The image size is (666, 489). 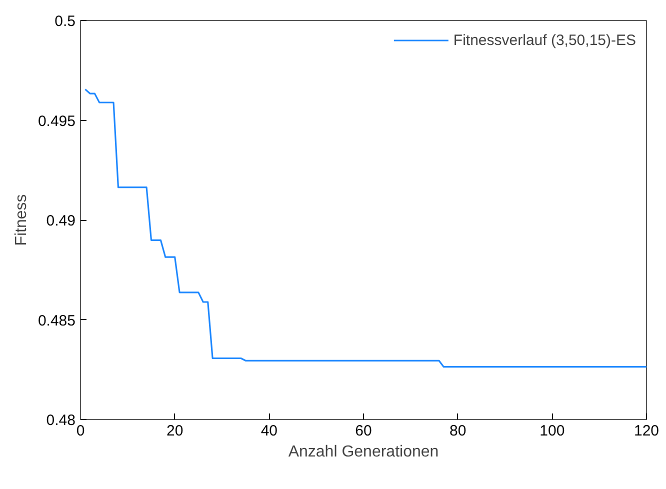 What do you see at coordinates (57, 121) in the screenshot?
I see `y-tick-label: 0.495` at bounding box center [57, 121].